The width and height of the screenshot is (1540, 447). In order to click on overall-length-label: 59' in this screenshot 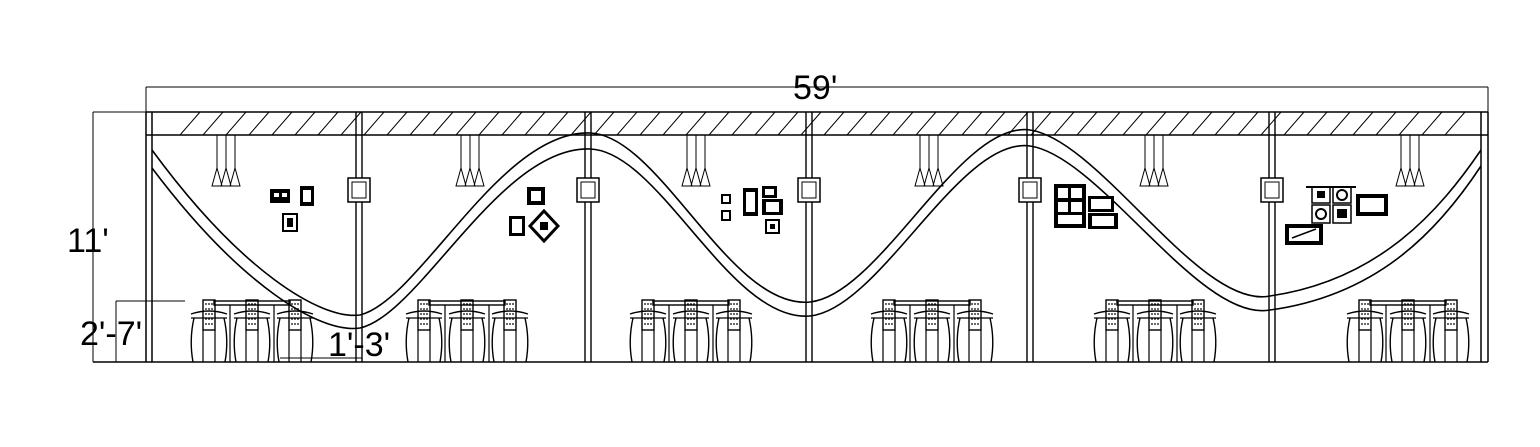, I will do `click(815, 88)`.